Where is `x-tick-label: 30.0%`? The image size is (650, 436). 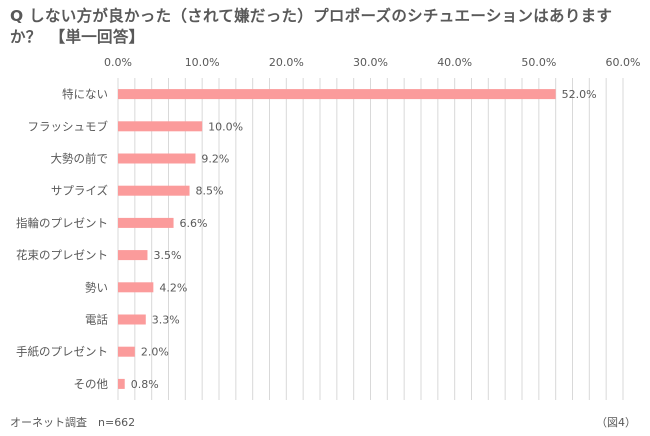
x-tick-label: 30.0% is located at coordinates (370, 62).